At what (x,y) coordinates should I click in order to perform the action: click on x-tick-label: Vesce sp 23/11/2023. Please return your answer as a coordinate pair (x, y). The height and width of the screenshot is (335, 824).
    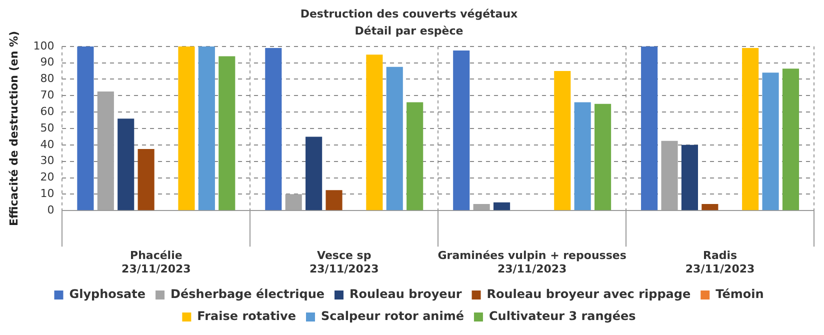
    Looking at the image, I should click on (344, 262).